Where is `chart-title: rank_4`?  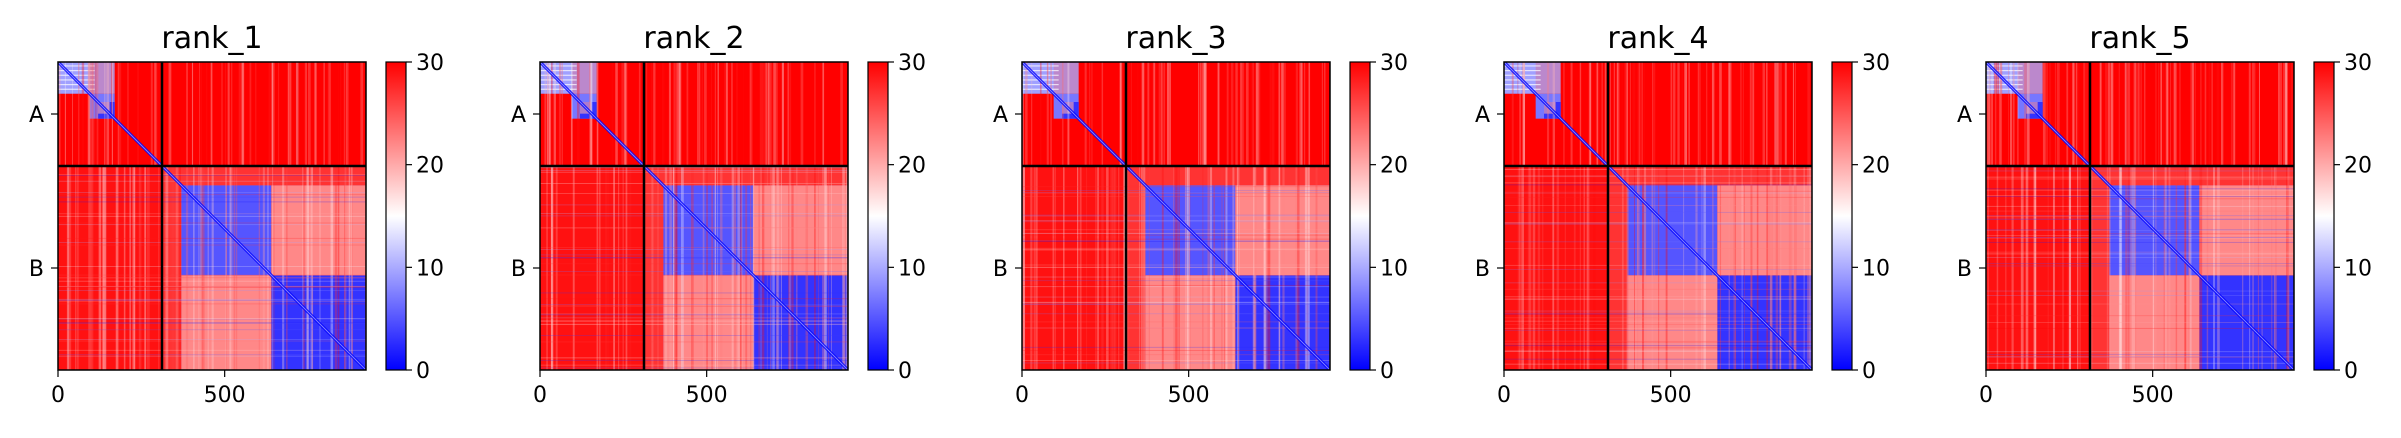
chart-title: rank_4 is located at coordinates (1657, 38).